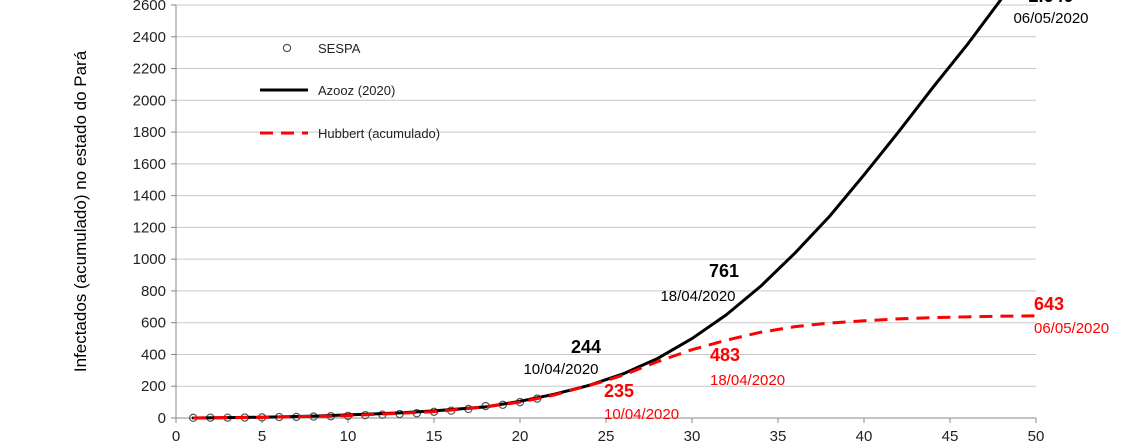  Describe the element at coordinates (586, 347) in the screenshot. I see `annotation-value: 244` at that location.